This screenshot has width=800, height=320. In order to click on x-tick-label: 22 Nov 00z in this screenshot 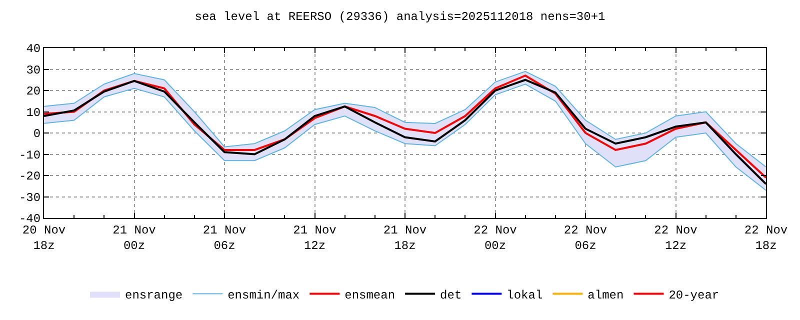, I will do `click(495, 238)`.